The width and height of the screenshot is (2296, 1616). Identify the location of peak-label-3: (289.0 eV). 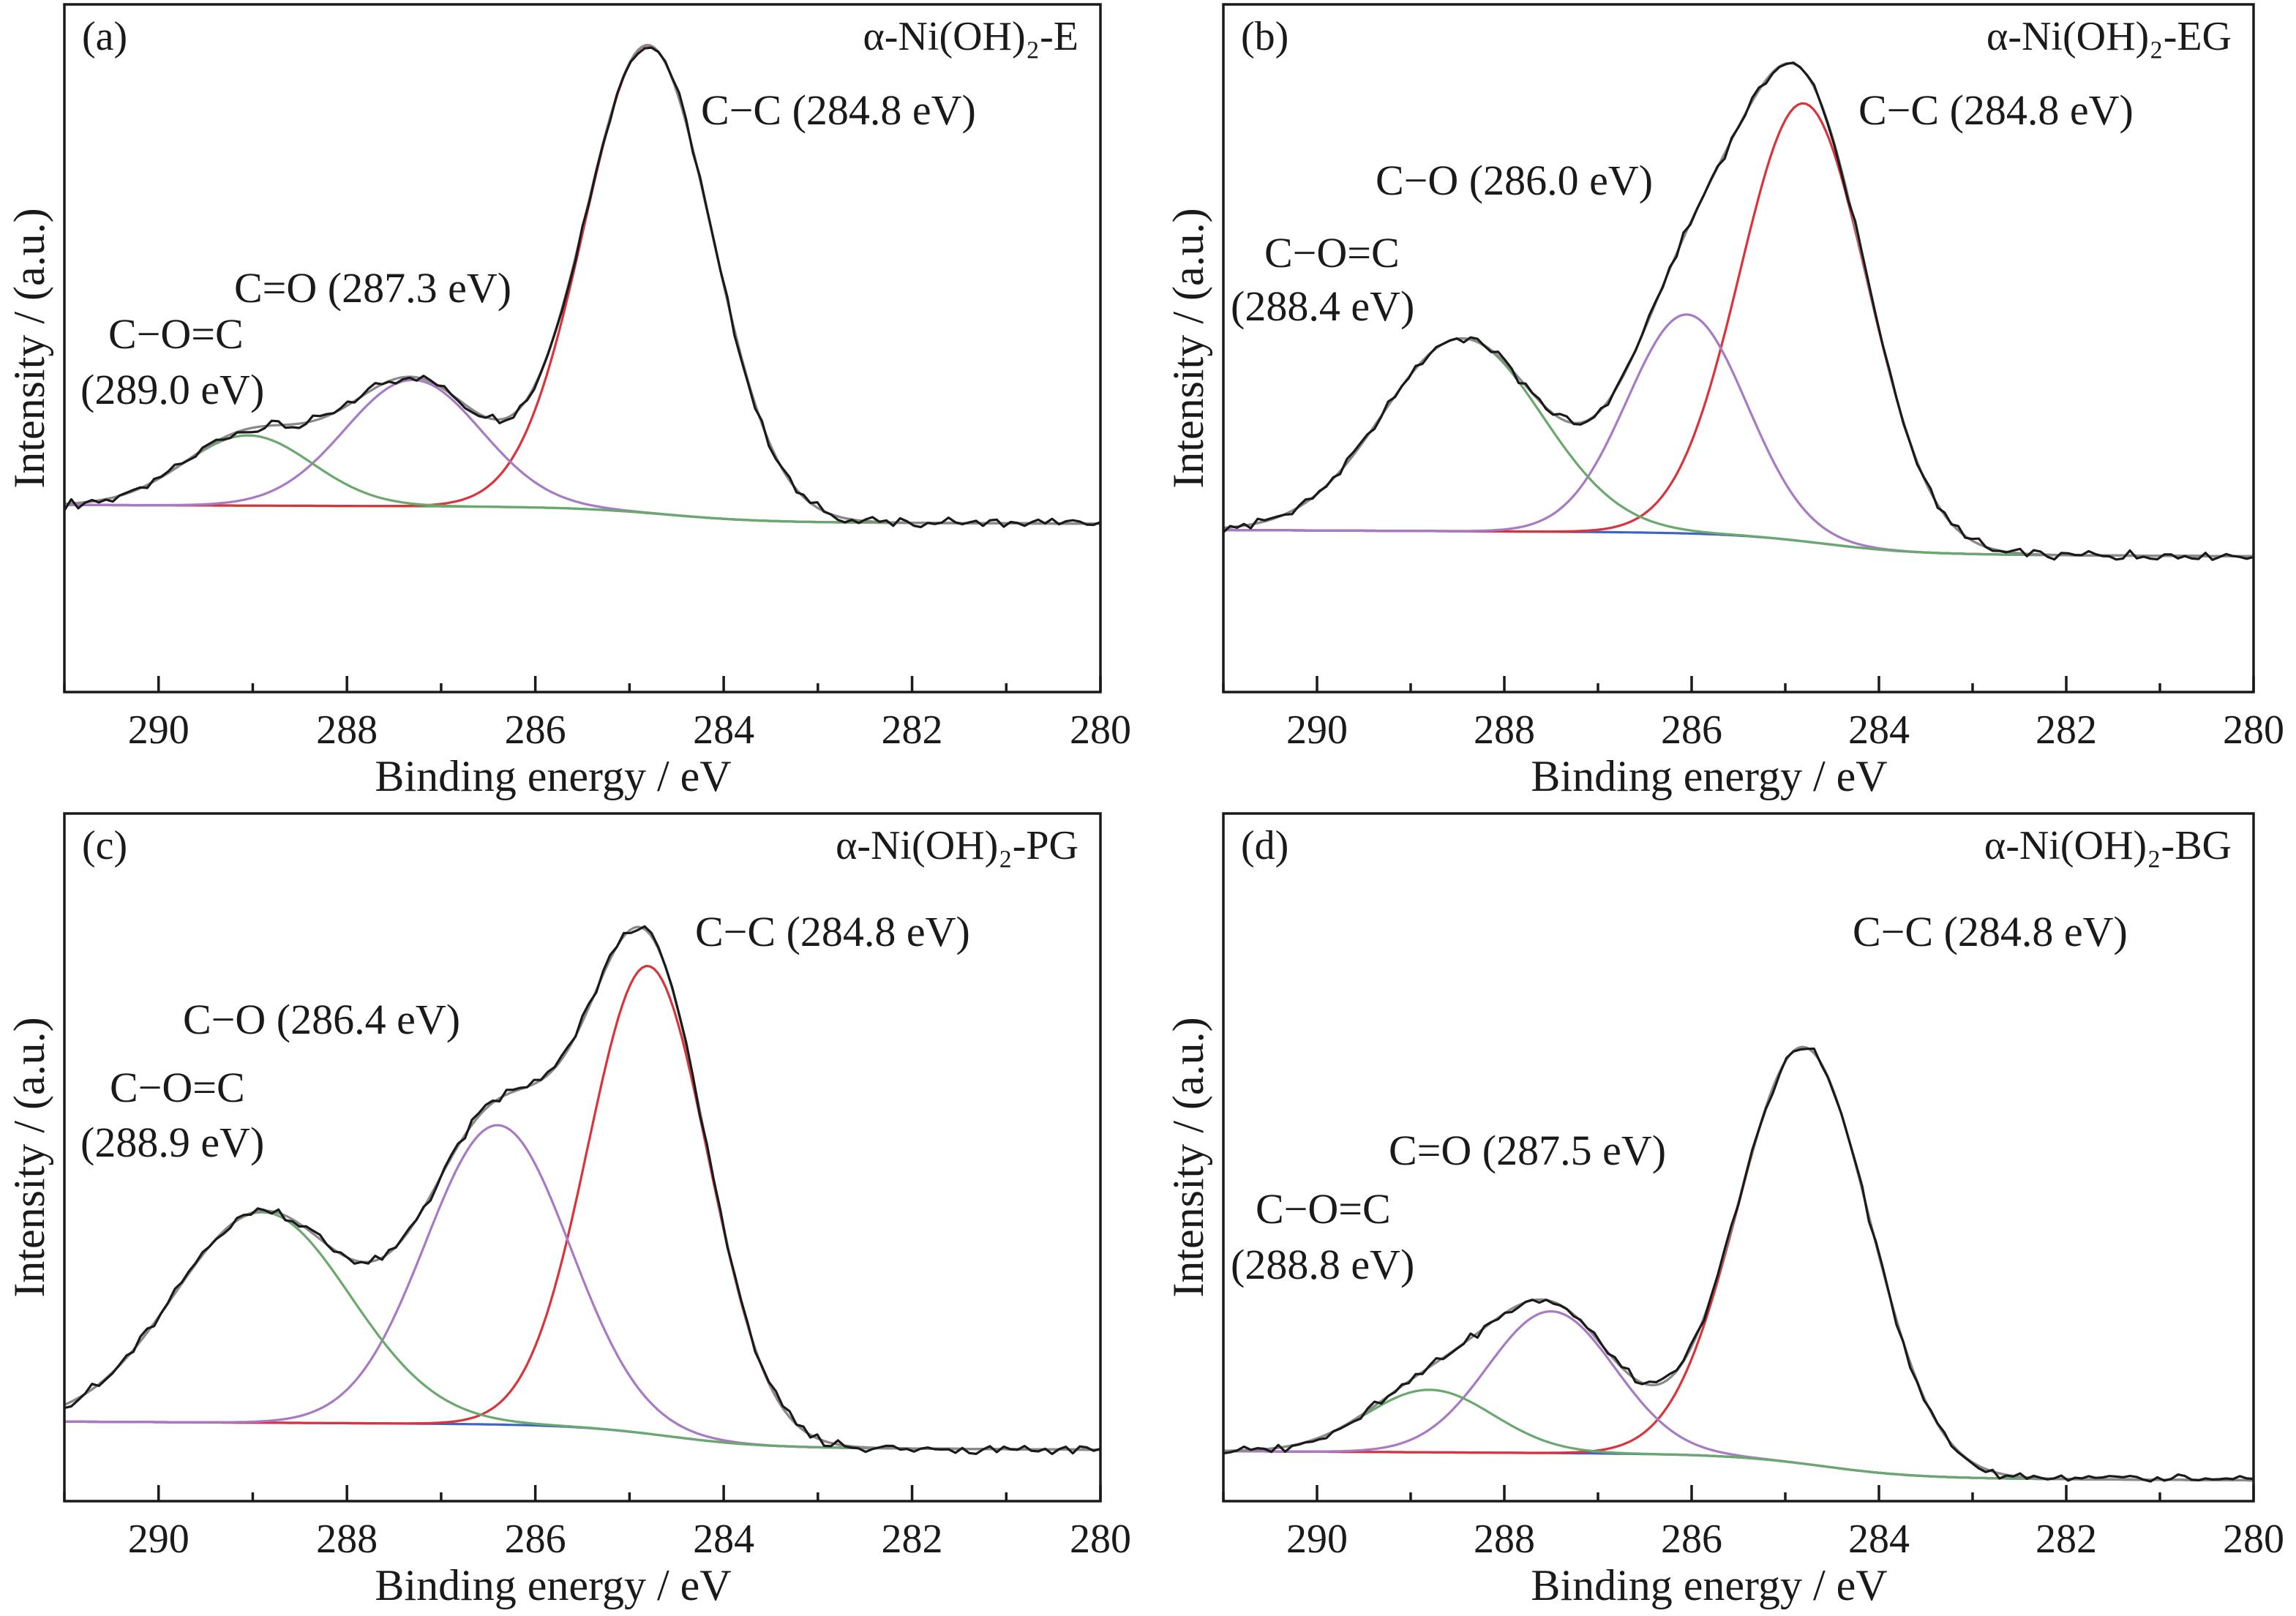
(172, 390).